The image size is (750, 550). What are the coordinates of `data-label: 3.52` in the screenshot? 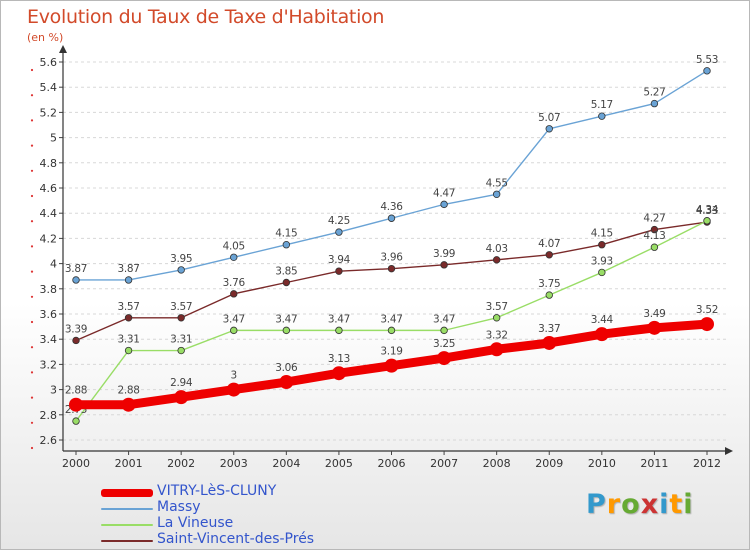 It's located at (707, 310).